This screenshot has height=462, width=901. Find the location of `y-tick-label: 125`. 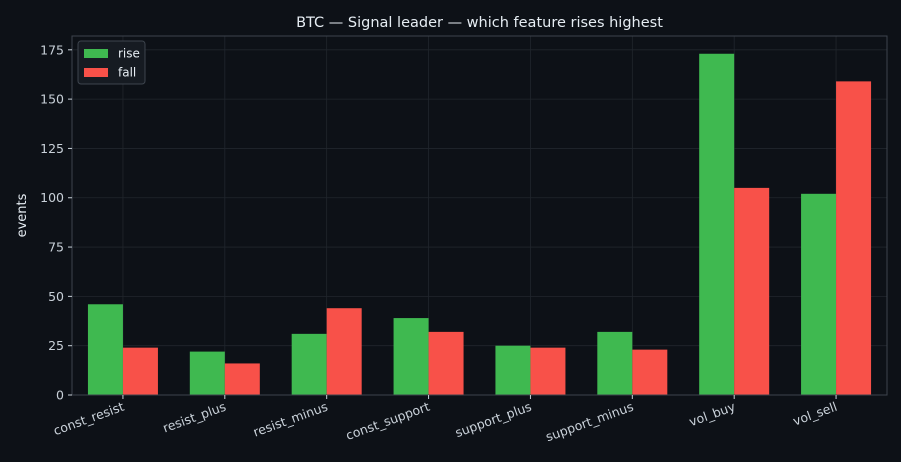

y-tick-label: 125 is located at coordinates (52, 148).